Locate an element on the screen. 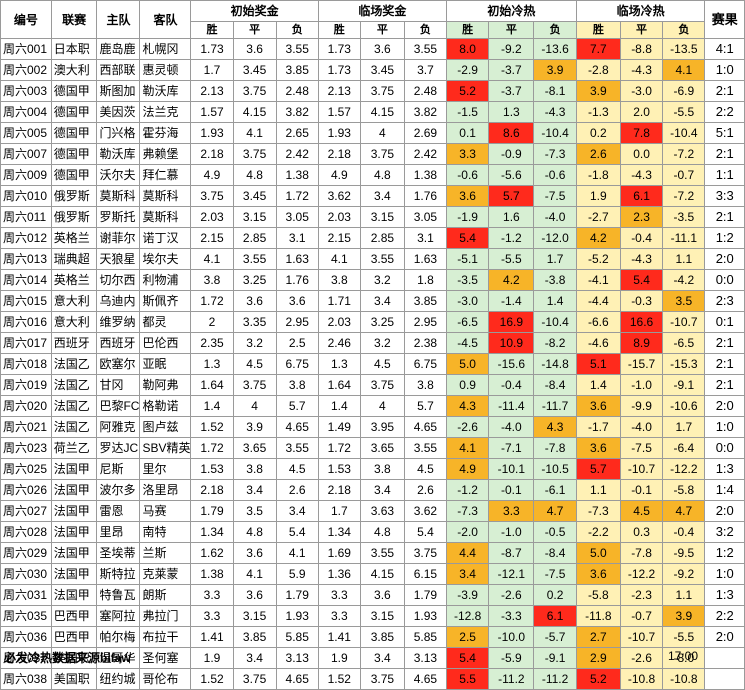  live-heat-draw: -8.8 is located at coordinates (641, 49).